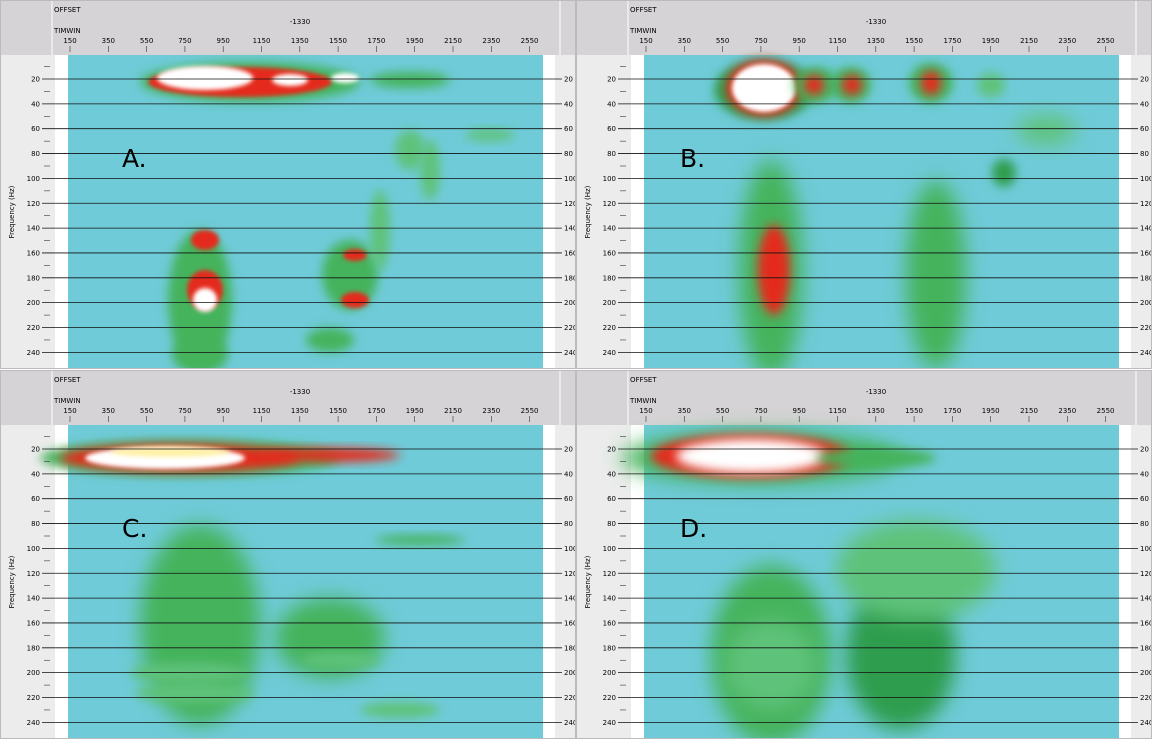  Describe the element at coordinates (288, 397) in the screenshot. I see `header-bg` at that location.